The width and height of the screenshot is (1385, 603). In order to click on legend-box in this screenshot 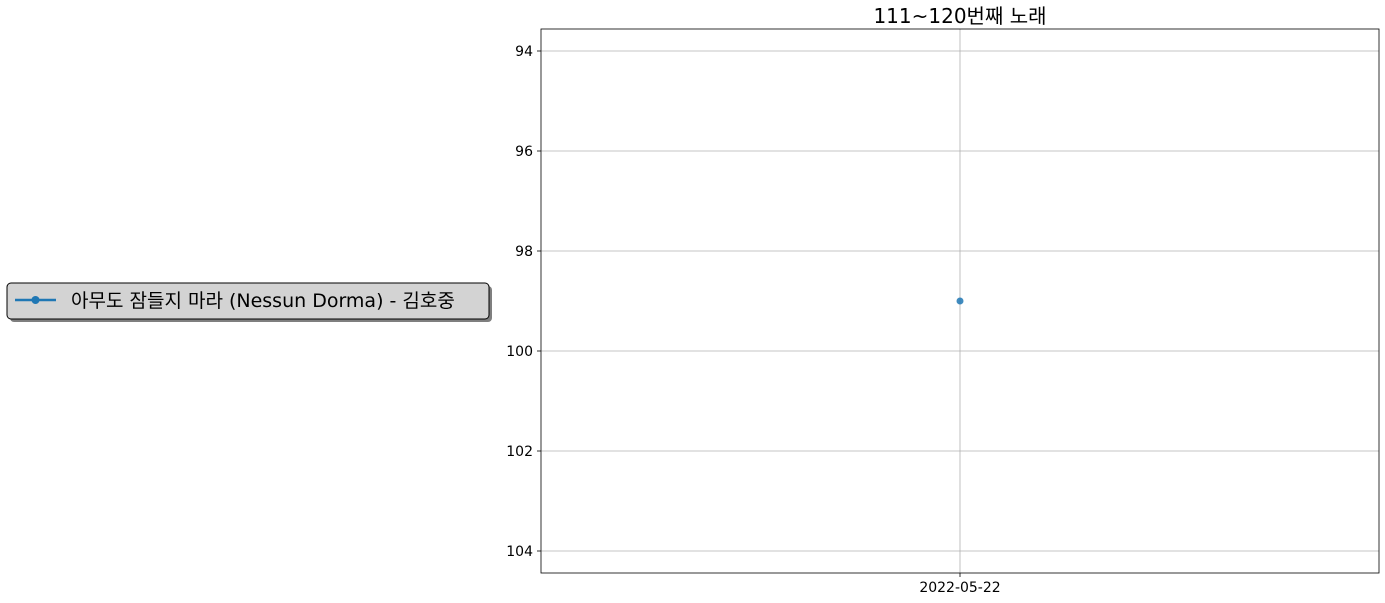, I will do `click(248, 301)`.